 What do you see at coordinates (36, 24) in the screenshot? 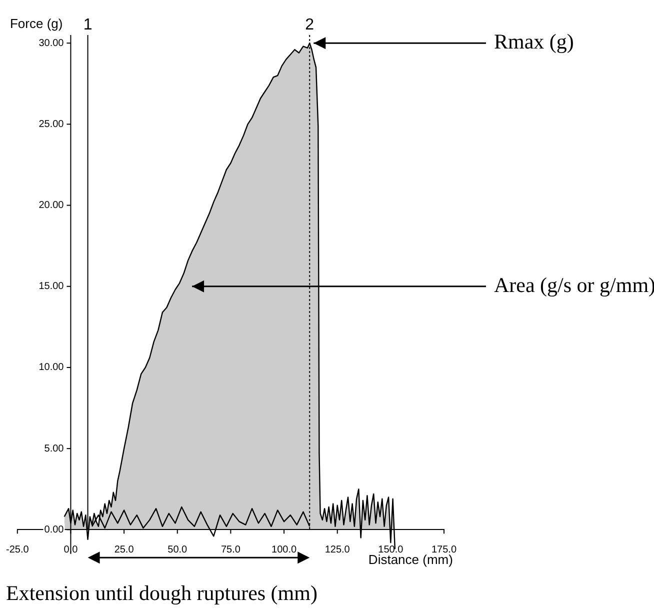
I see `y-axis-title: Force (g)` at bounding box center [36, 24].